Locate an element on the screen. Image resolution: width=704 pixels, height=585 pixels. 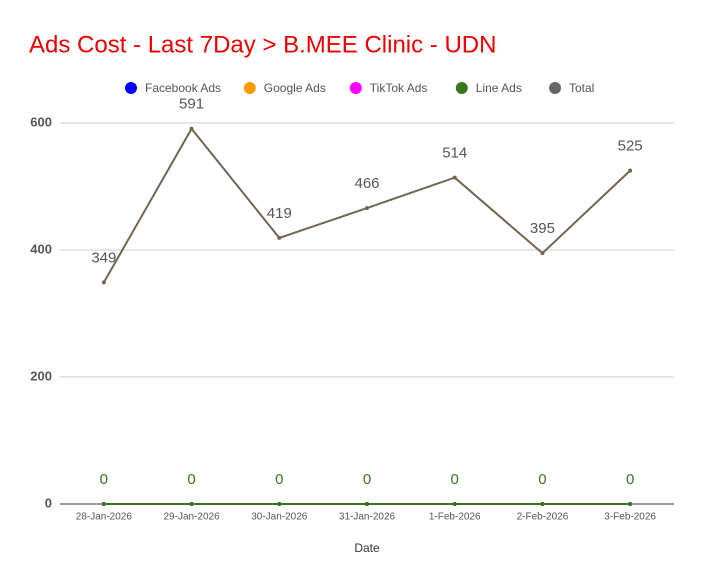
legend-label: Google Ads is located at coordinates (295, 88).